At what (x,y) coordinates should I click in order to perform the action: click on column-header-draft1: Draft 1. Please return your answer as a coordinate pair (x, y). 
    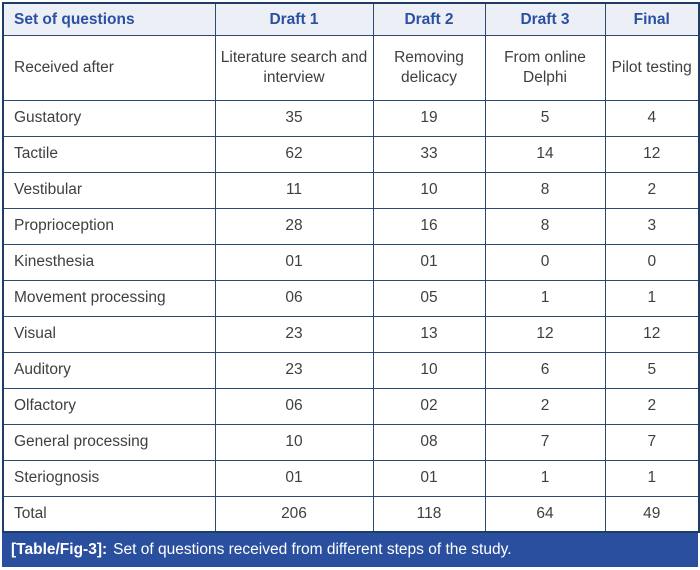
    Looking at the image, I should click on (294, 19).